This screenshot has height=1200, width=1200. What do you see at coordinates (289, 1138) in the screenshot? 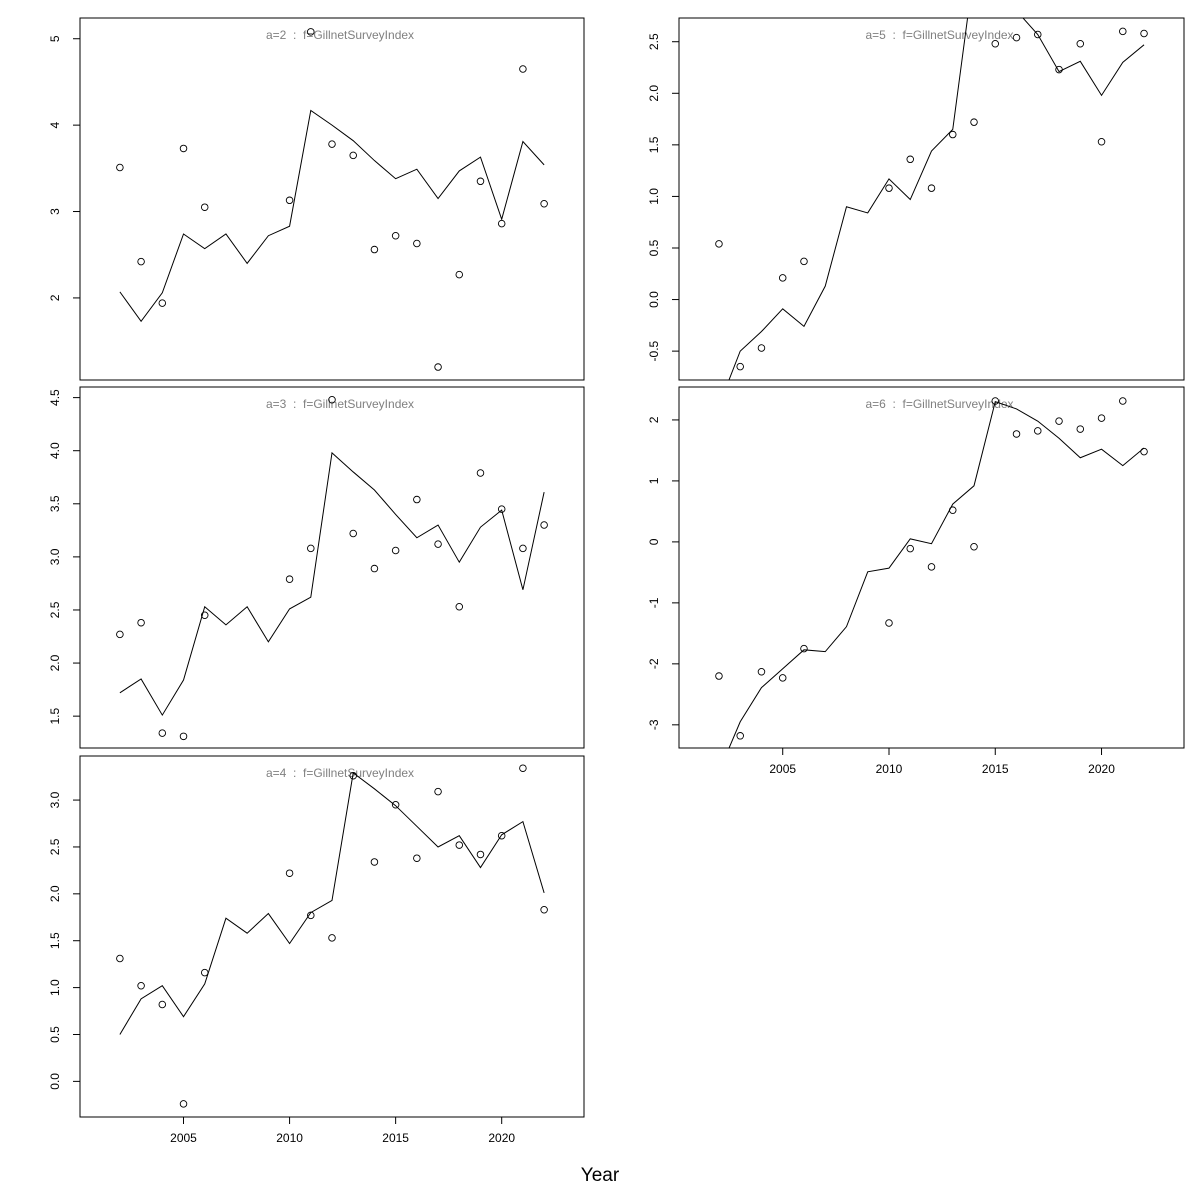
I see `x-tick-label: 2010` at bounding box center [289, 1138].